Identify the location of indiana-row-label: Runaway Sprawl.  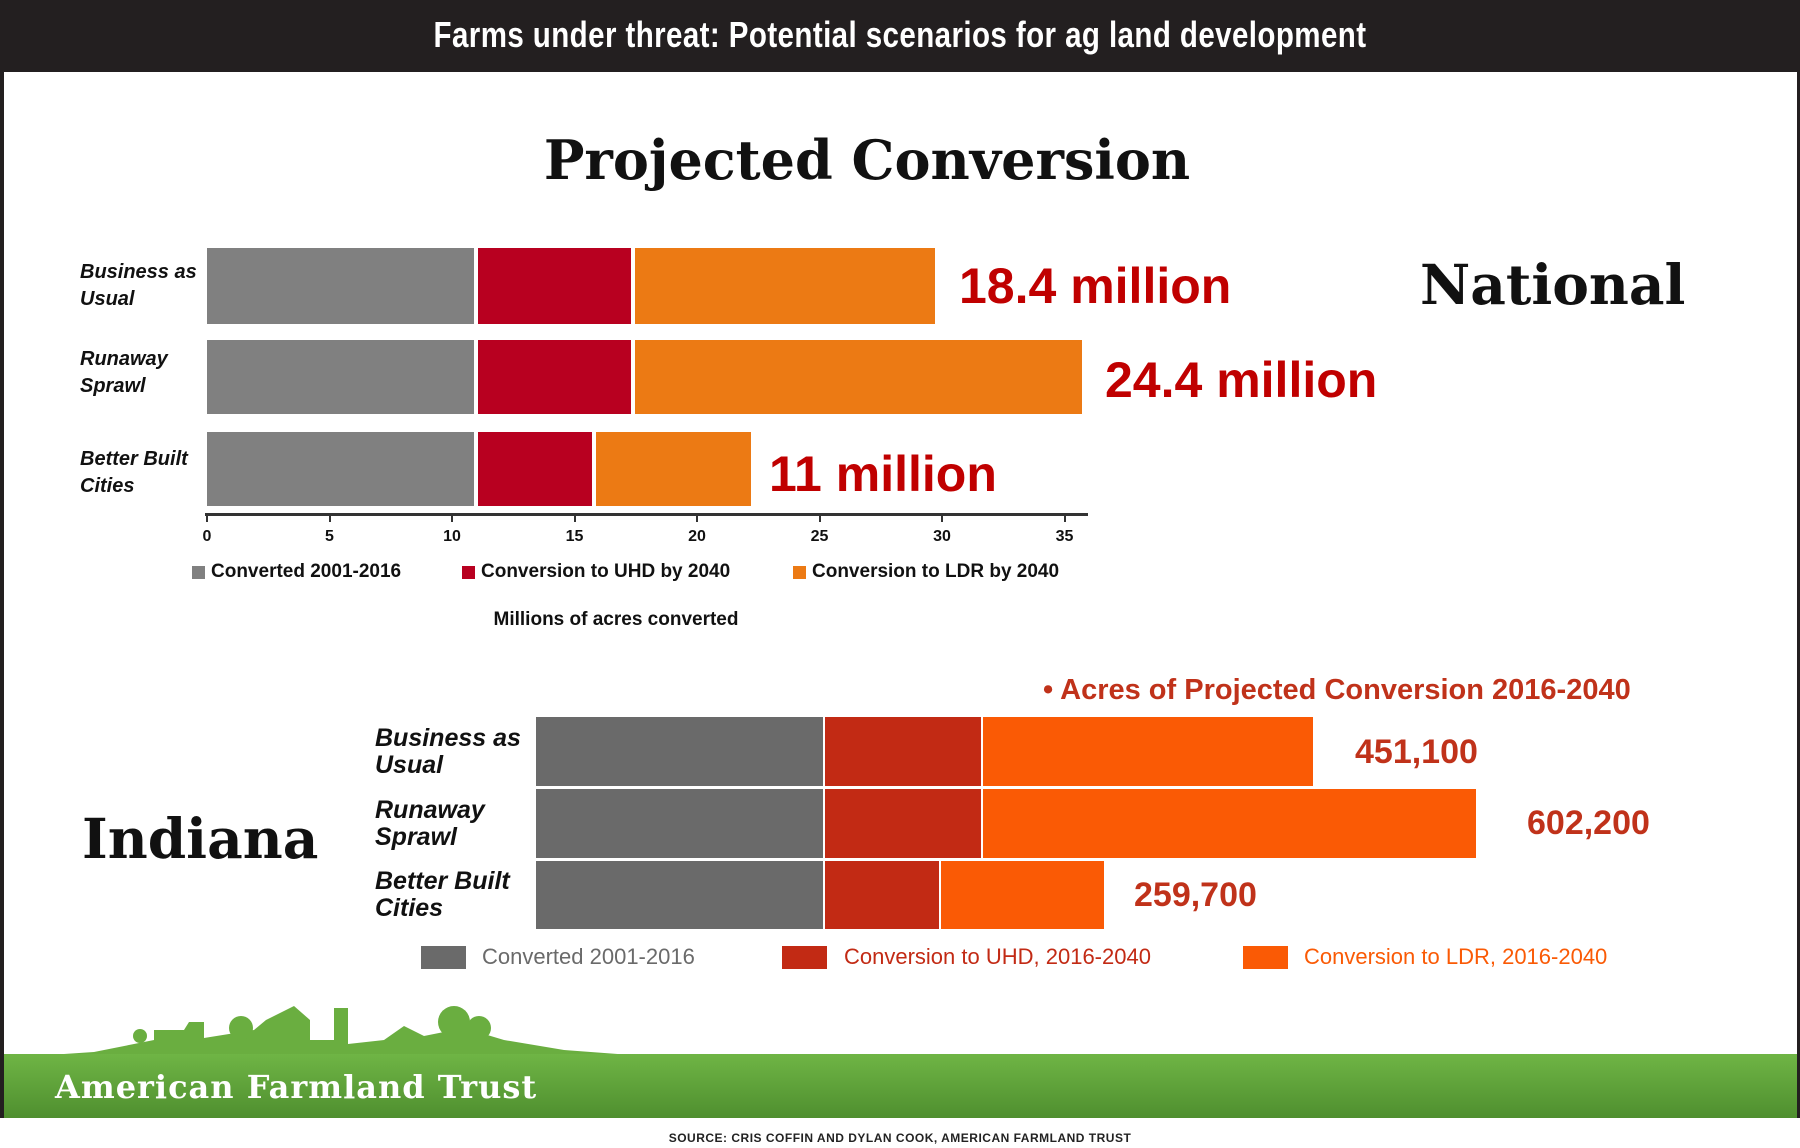
(430, 823).